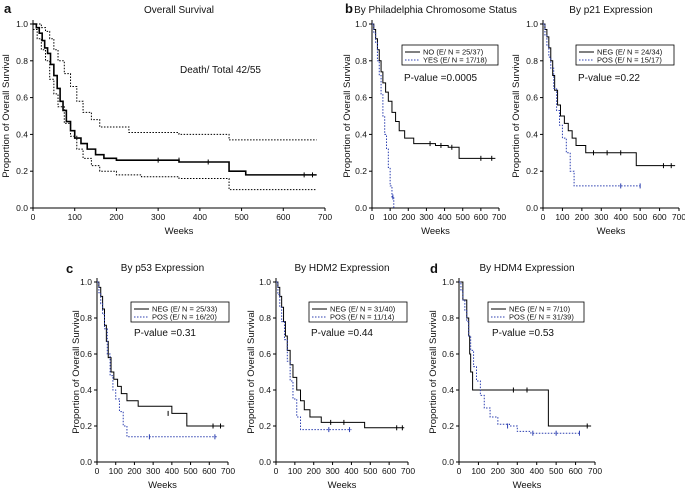 Image resolution: width=685 pixels, height=496 pixels. I want to click on chart-title: By HDM2 Expression, so click(341, 268).